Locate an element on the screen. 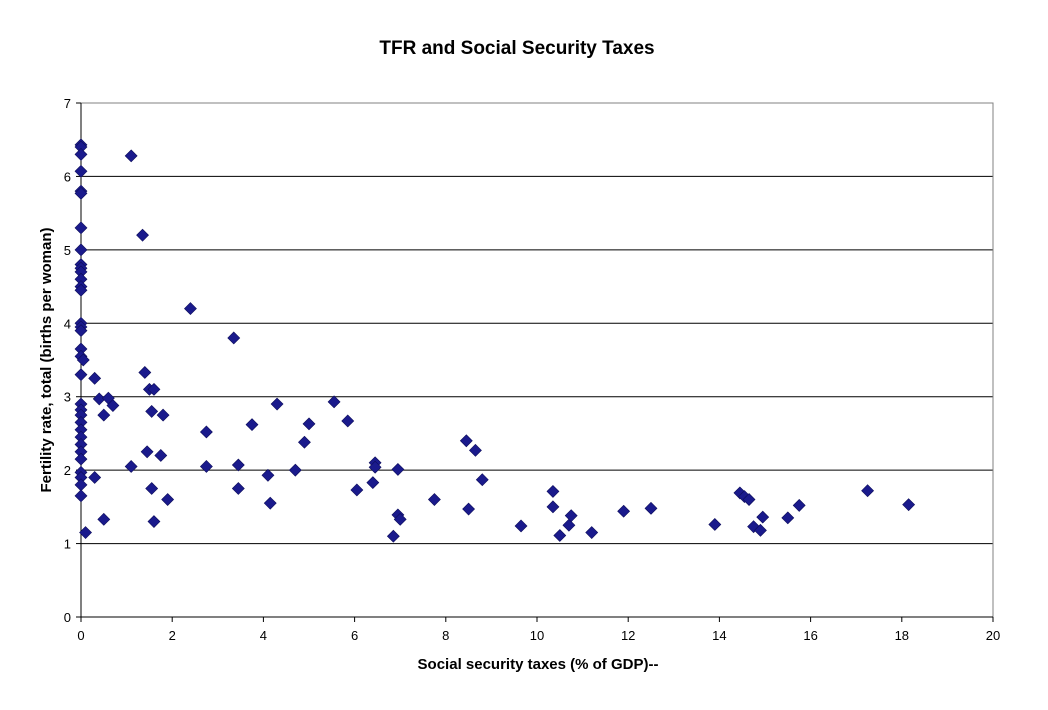 The image size is (1048, 710). x-tick-label: 16 is located at coordinates (810, 635).